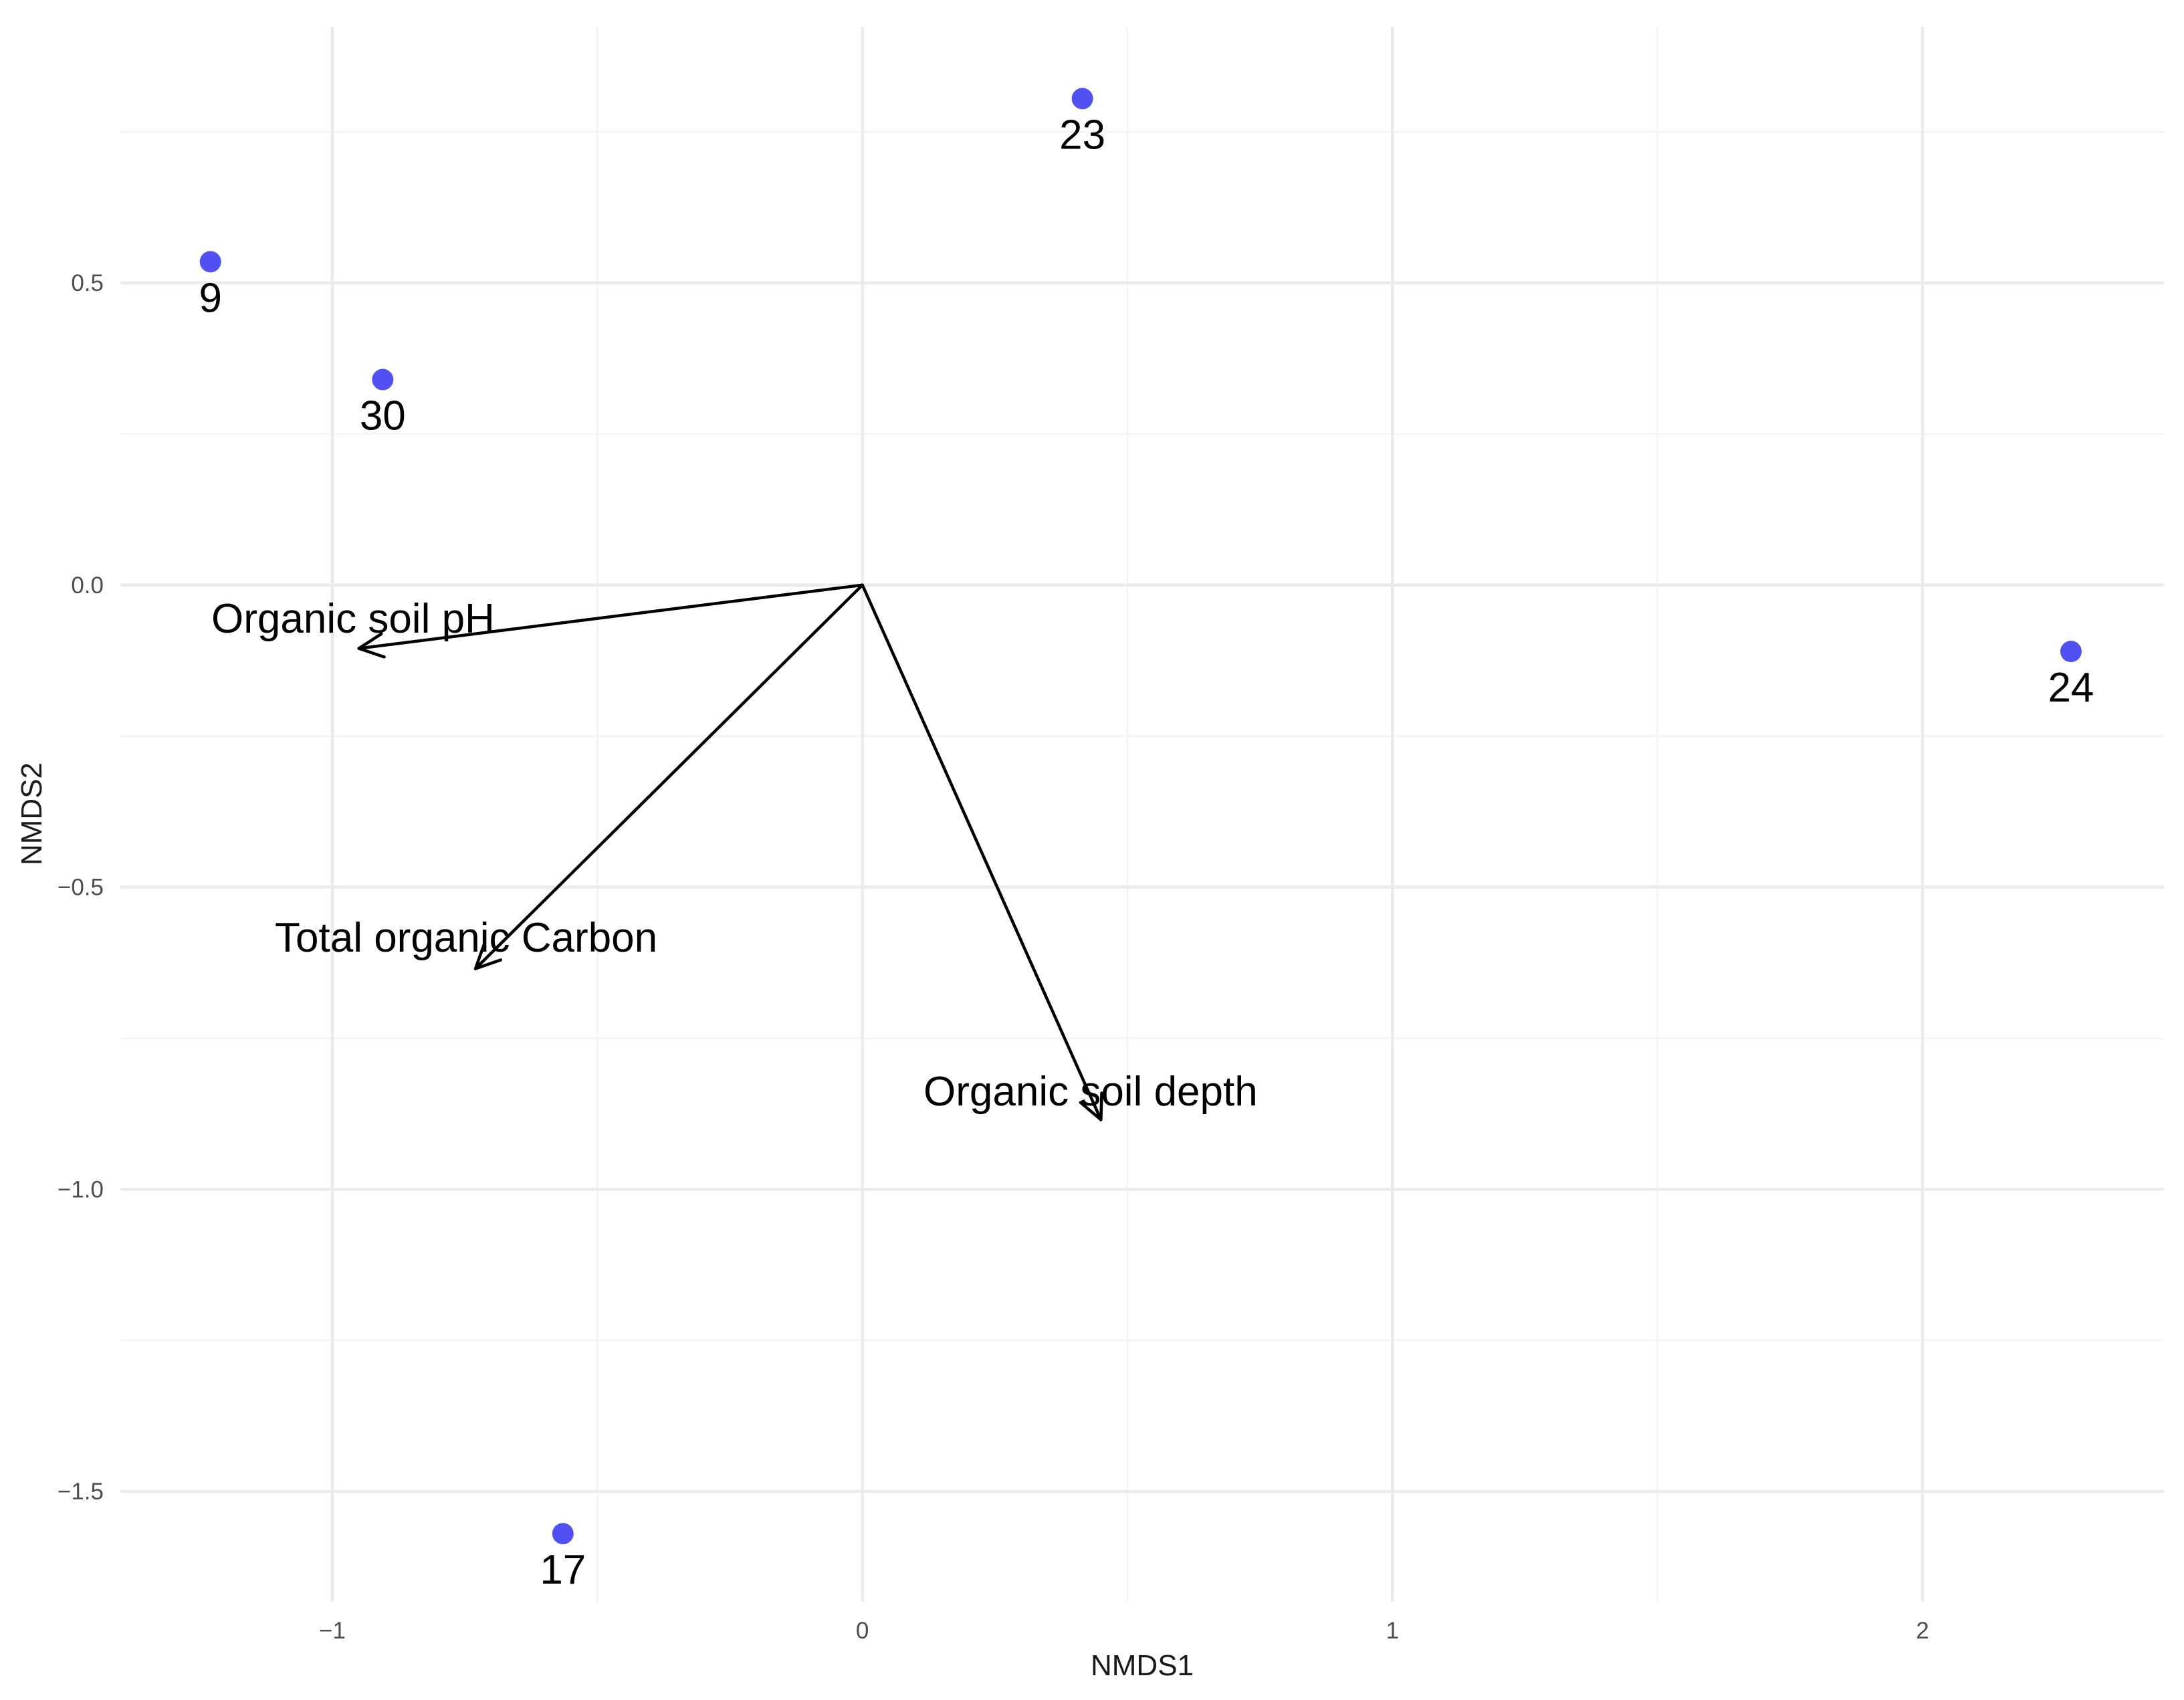  Describe the element at coordinates (210, 298) in the screenshot. I see `site-point-label: 9` at that location.